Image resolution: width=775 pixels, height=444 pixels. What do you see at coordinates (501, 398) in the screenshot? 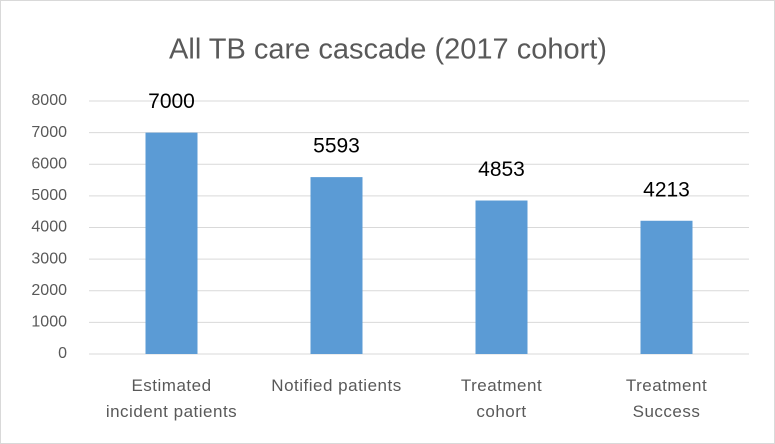
I see `x-tick-label: Treatment cohort` at bounding box center [501, 398].